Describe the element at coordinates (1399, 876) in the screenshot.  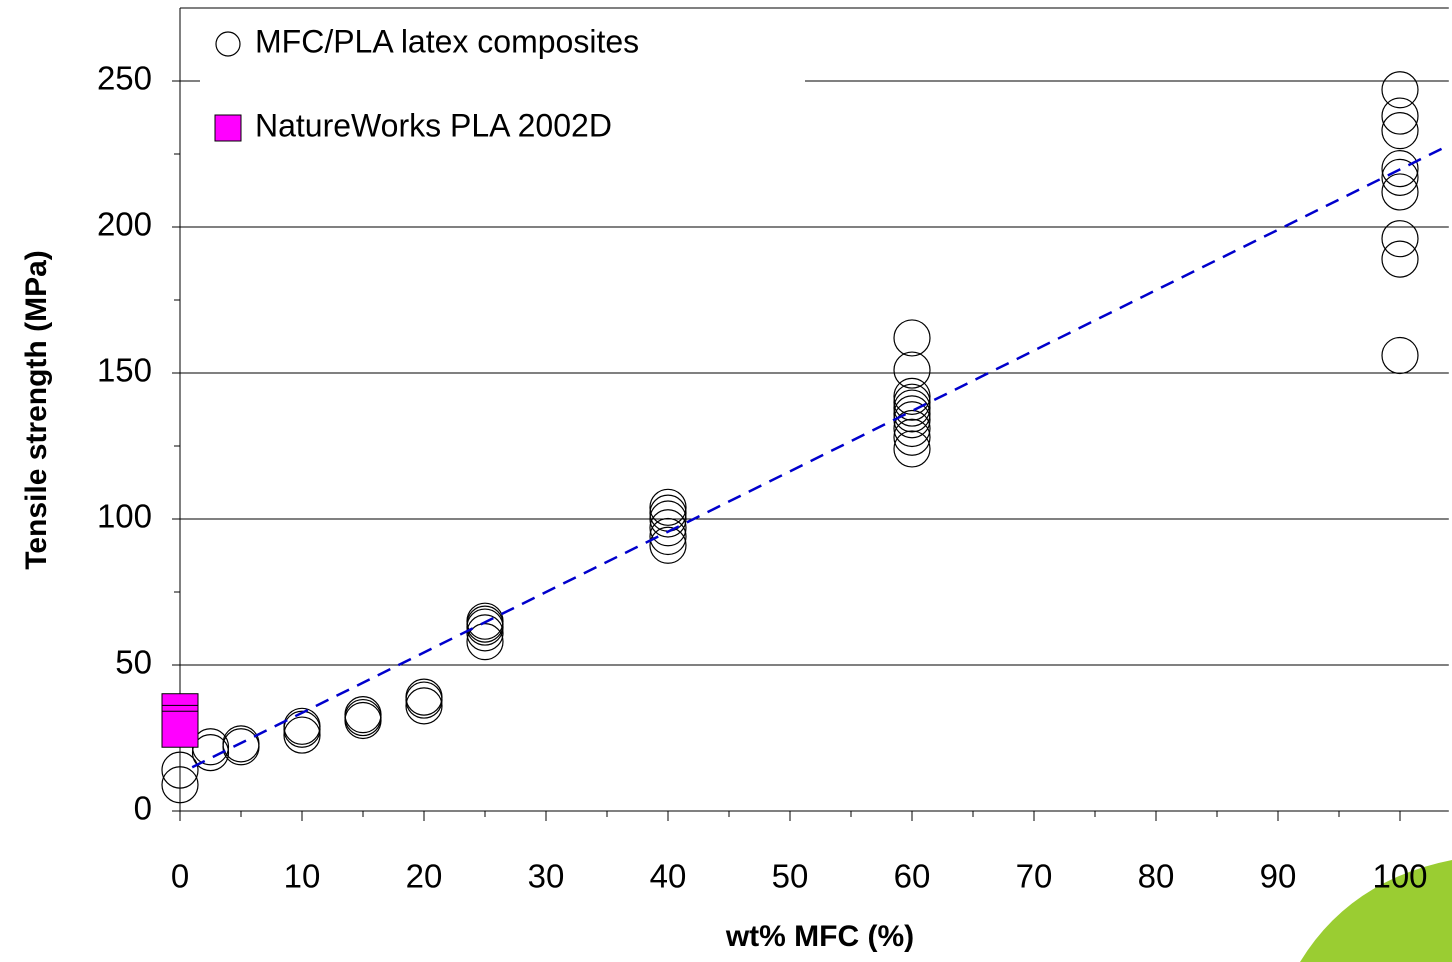
I see `x-tick-label: 100` at that location.